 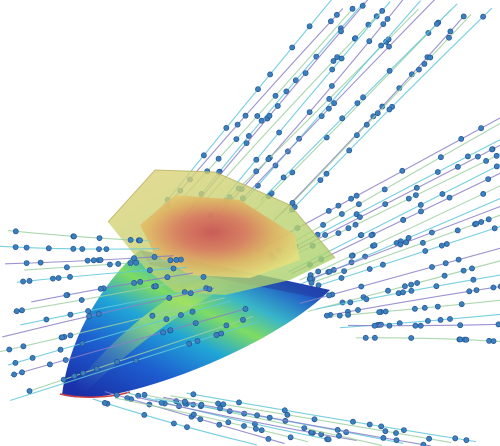 What do you see at coordinates (221, 214) in the screenshot?
I see `cabin-roof` at bounding box center [221, 214].